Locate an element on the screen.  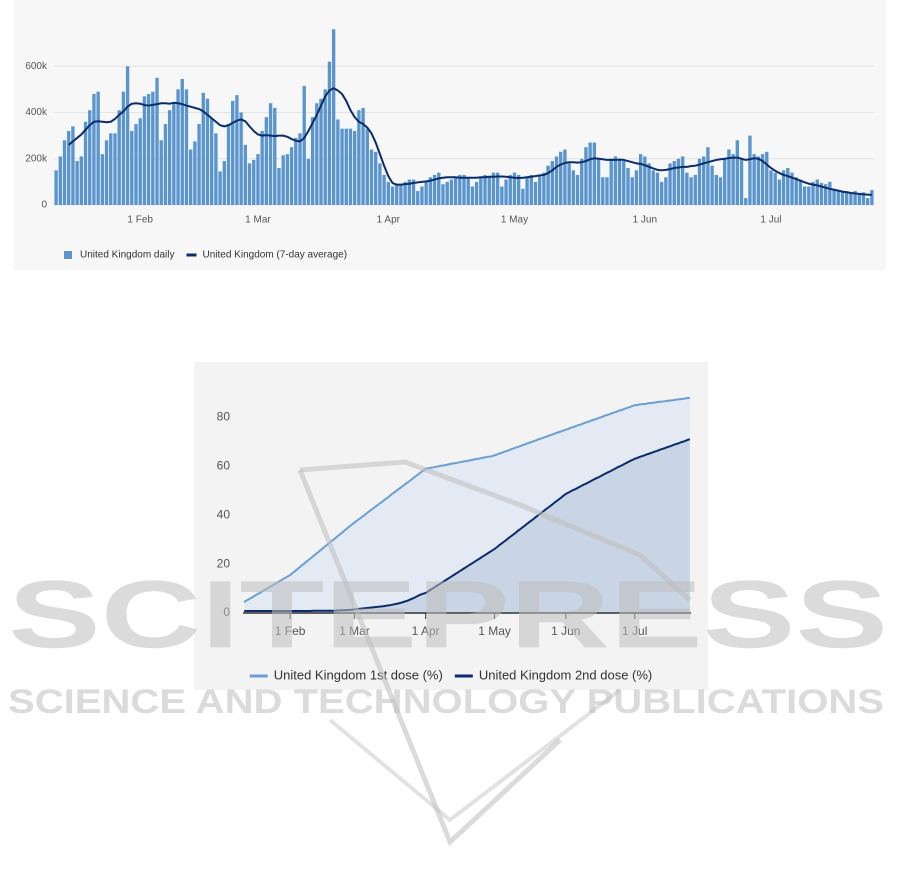
watermark-logo-text: SCITEPRESS is located at coordinates (448, 614).